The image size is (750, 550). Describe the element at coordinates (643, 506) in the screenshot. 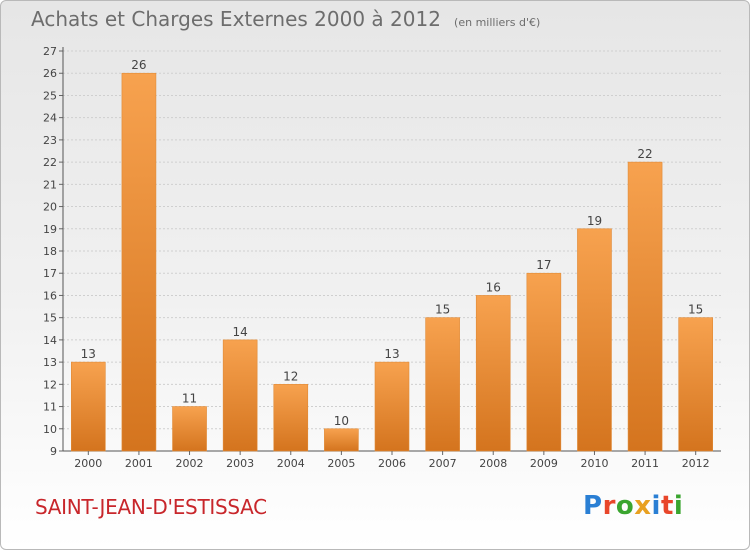

I see `logo-letter: x` at that location.